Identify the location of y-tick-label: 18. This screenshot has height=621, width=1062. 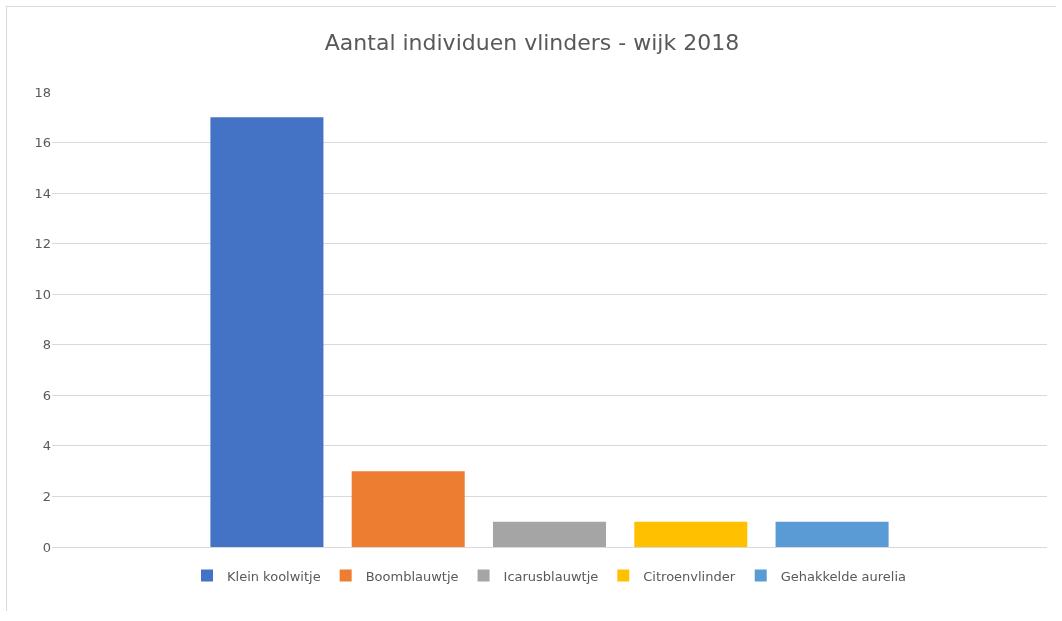
(42, 92).